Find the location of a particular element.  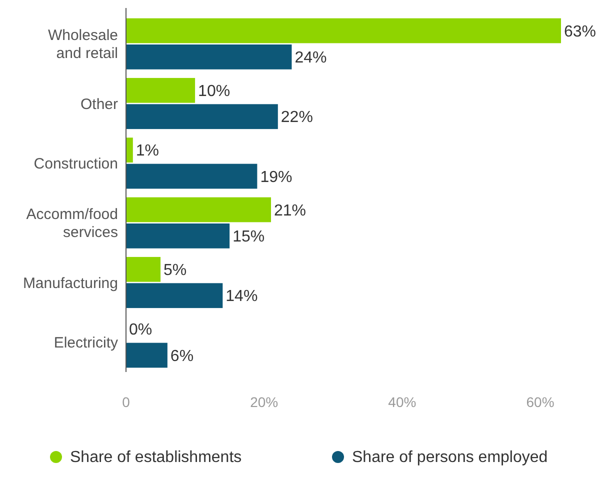

x-tick-label: 40% is located at coordinates (402, 402).